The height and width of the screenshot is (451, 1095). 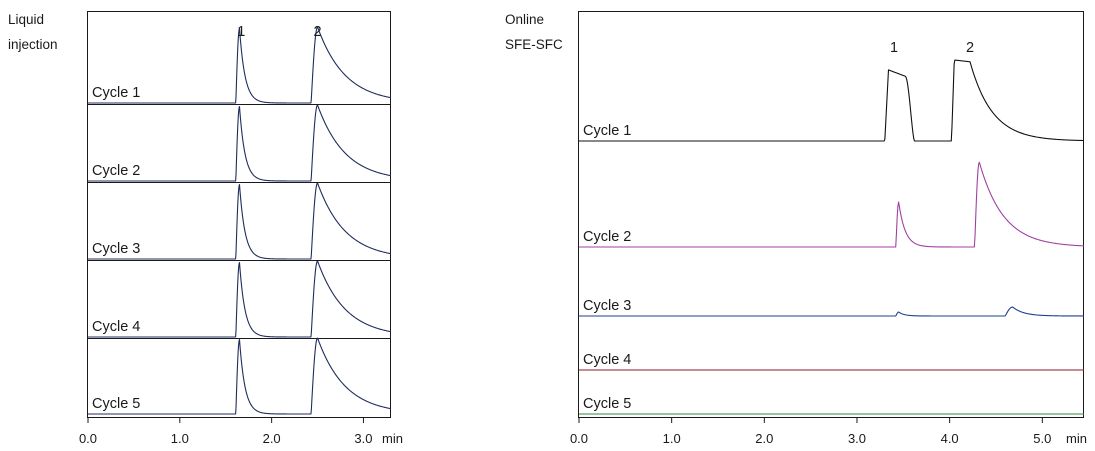 What do you see at coordinates (534, 44) in the screenshot?
I see `panel-side-label-line-2: SFE-SFC` at bounding box center [534, 44].